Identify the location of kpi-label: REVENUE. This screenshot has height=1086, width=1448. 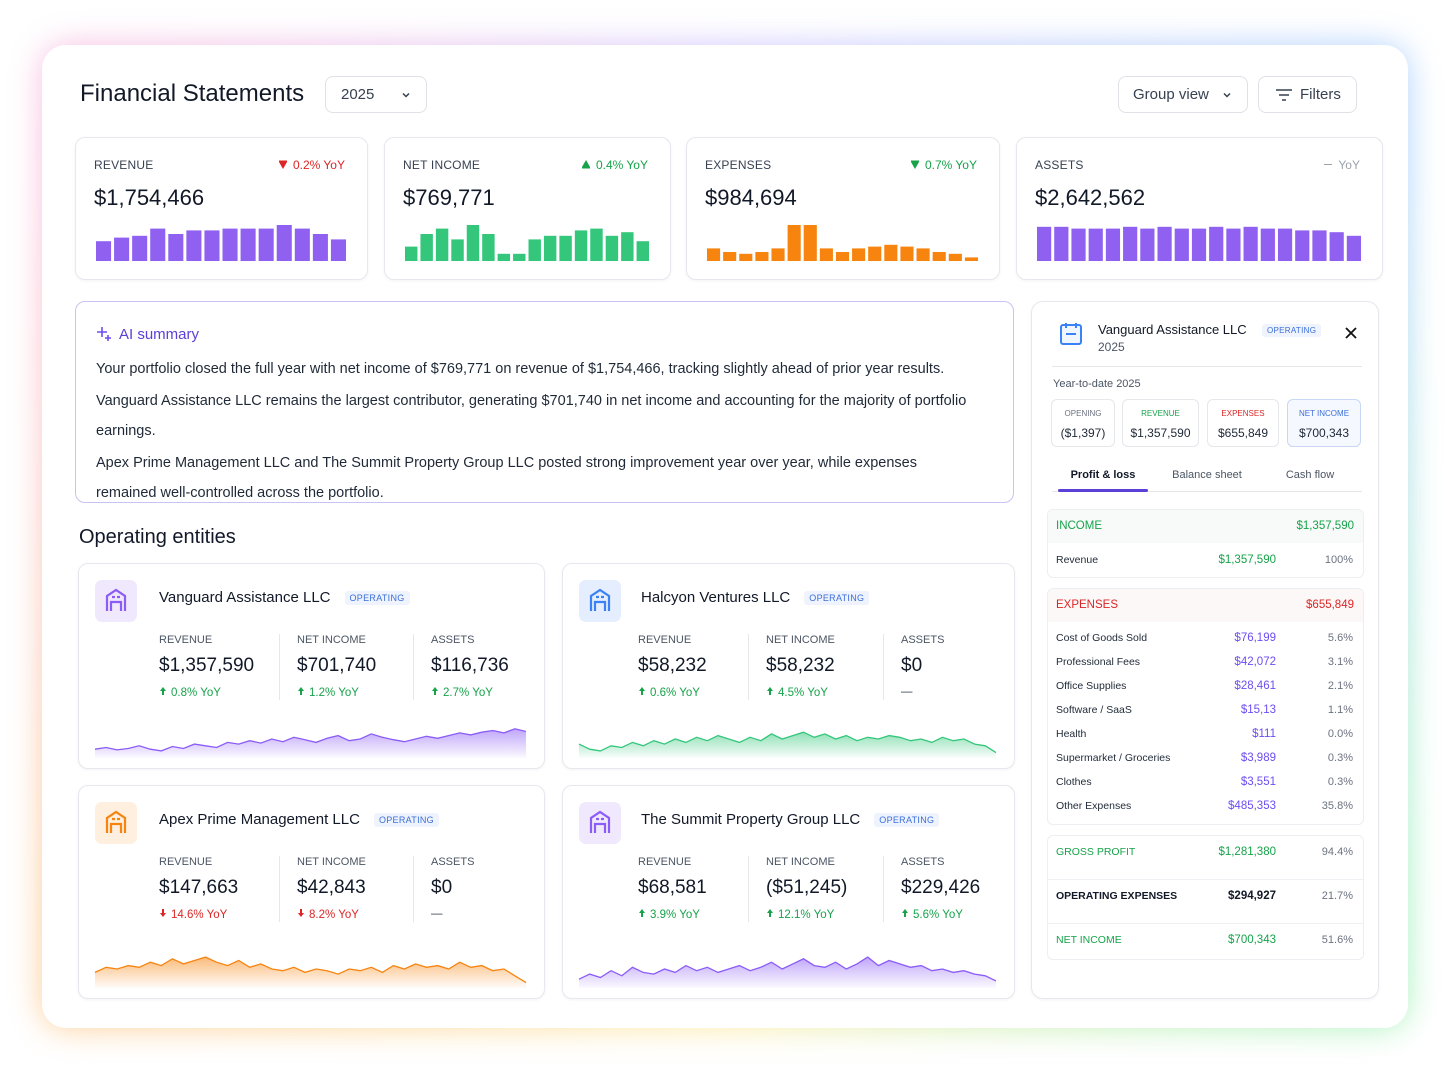
(124, 165).